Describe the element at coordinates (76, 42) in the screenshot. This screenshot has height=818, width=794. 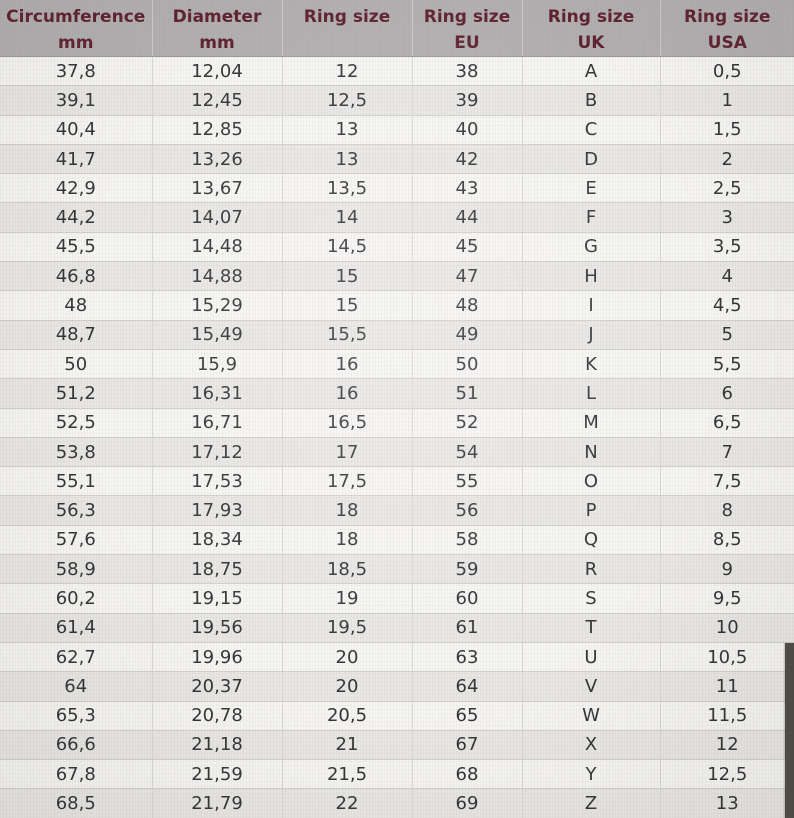
I see `column-unit: mm` at that location.